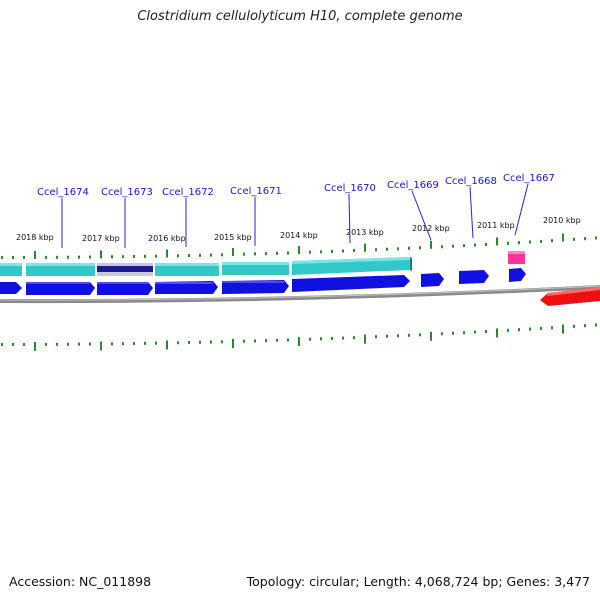 This screenshot has width=600, height=600. Describe the element at coordinates (35, 237) in the screenshot. I see `kbp-label: 2018 kbp` at that location.